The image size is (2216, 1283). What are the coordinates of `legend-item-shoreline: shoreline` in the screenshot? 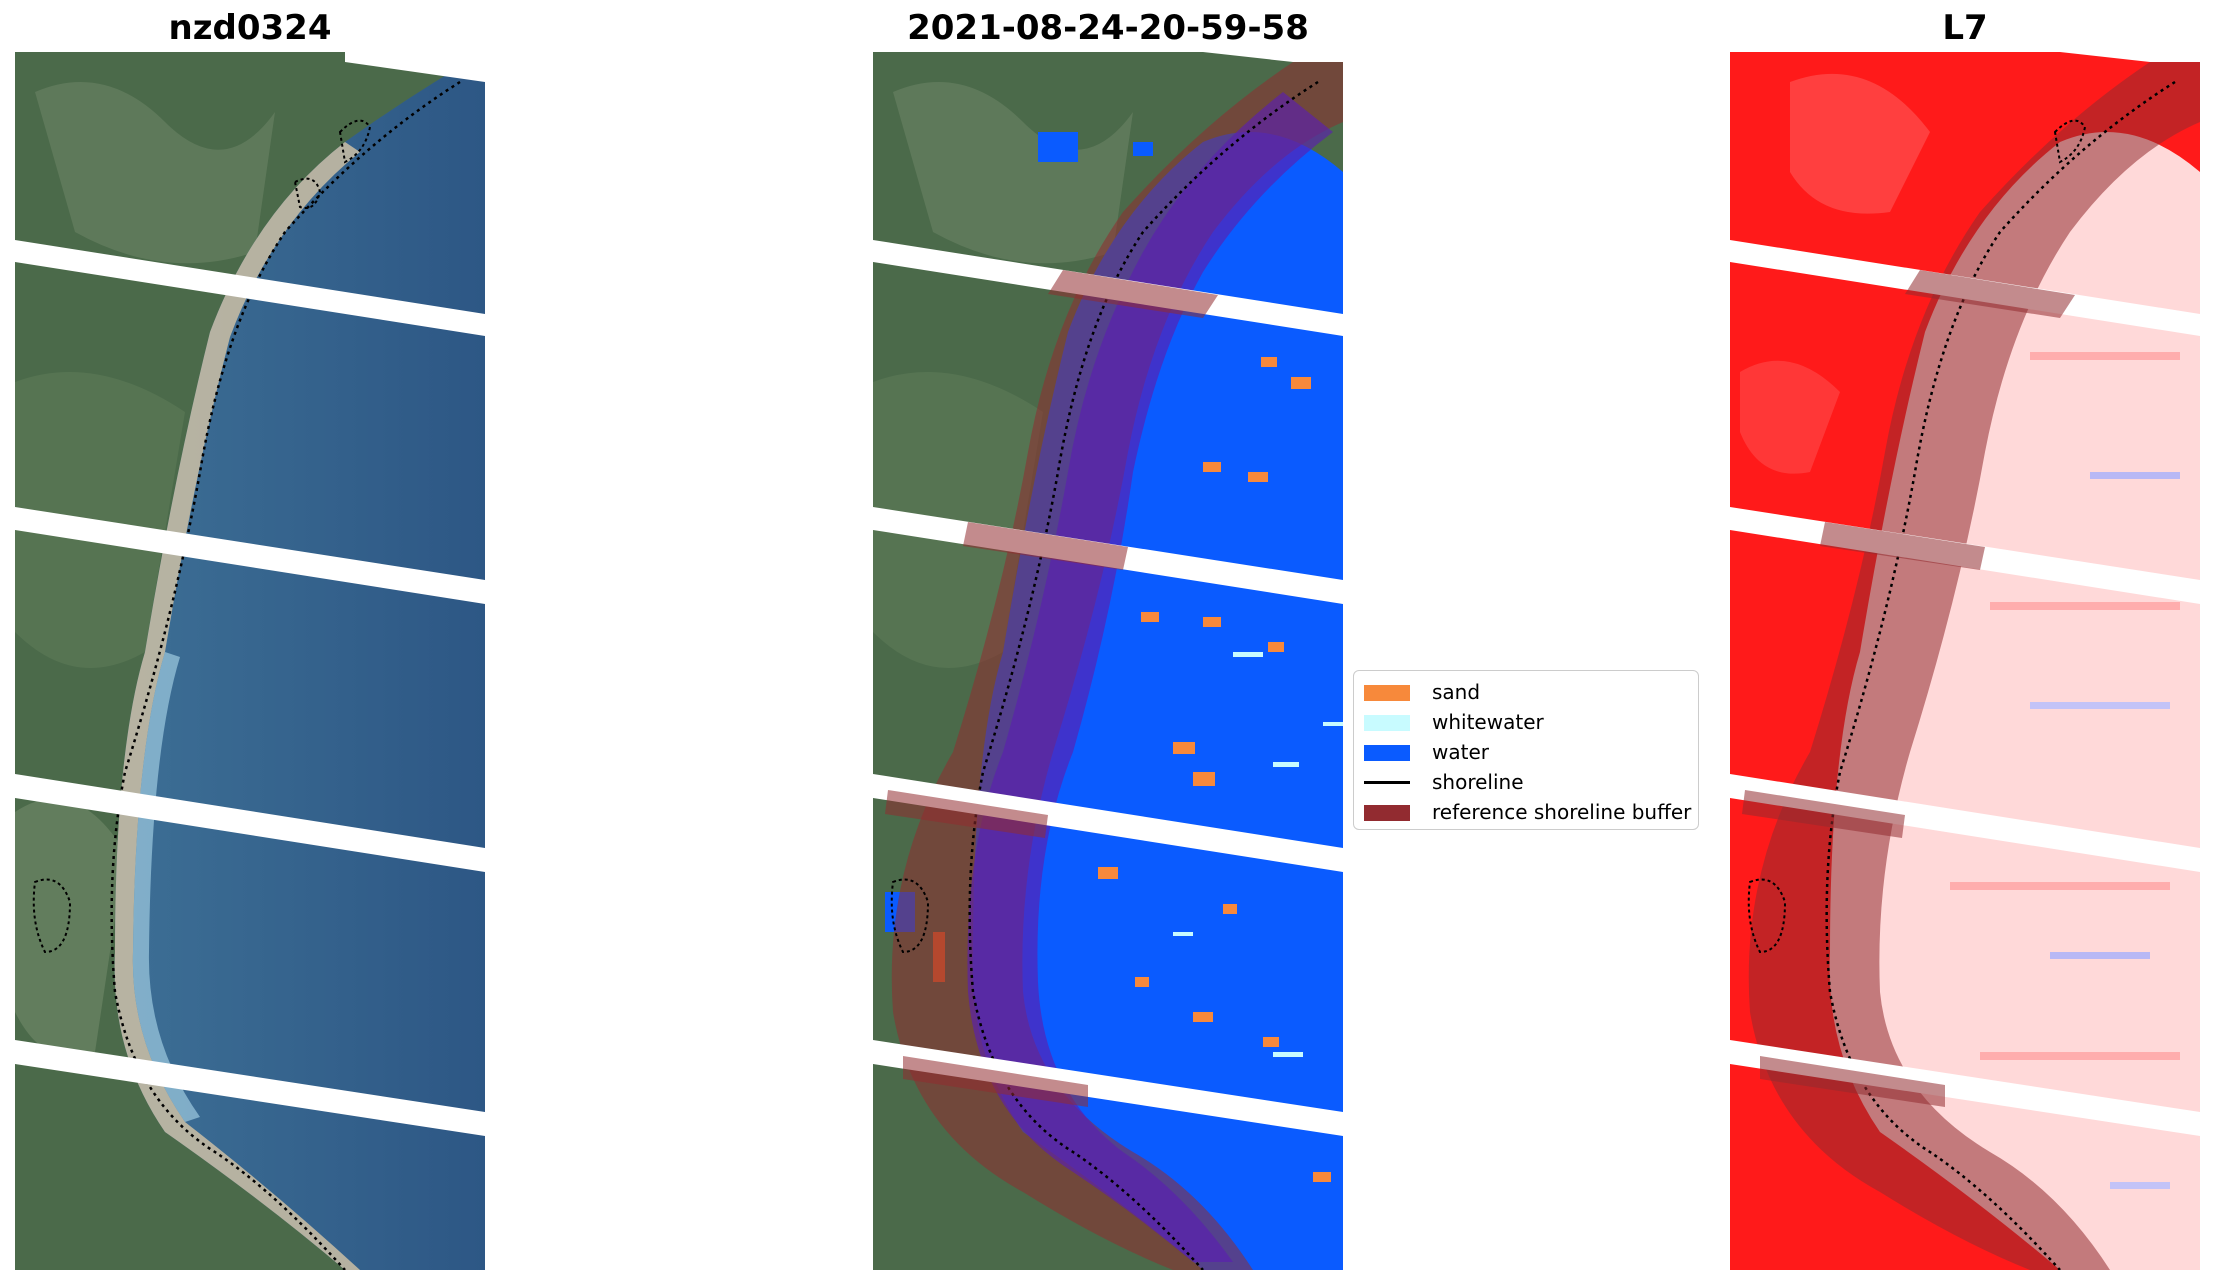 It's located at (1526, 782).